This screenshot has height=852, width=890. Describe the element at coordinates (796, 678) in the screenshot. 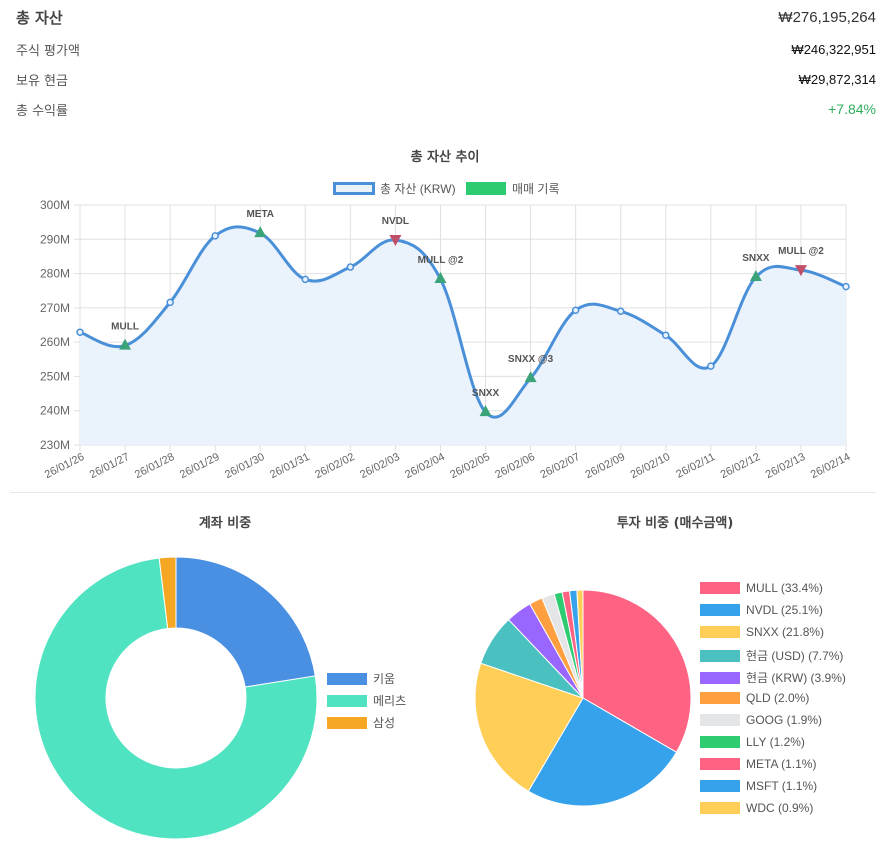

I see `legend-label: 현금 (KRW) (3.9%)` at that location.